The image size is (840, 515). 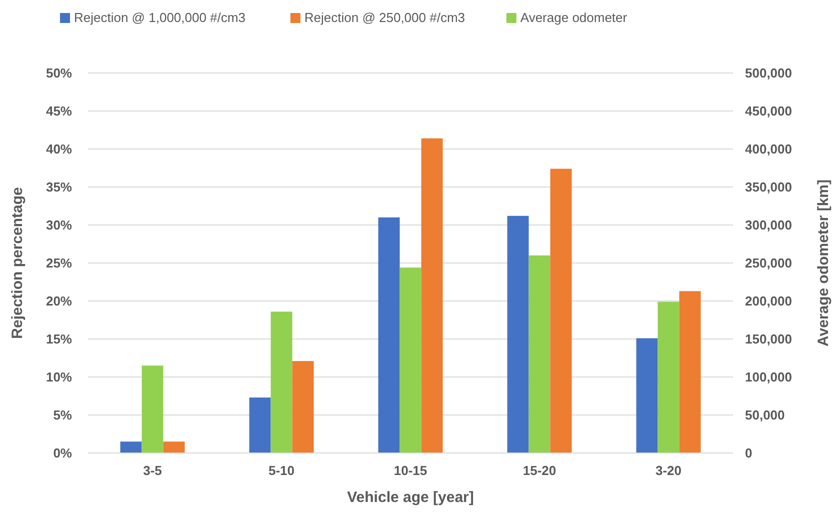 I want to click on x-tick-label: 10-15, so click(x=411, y=470).